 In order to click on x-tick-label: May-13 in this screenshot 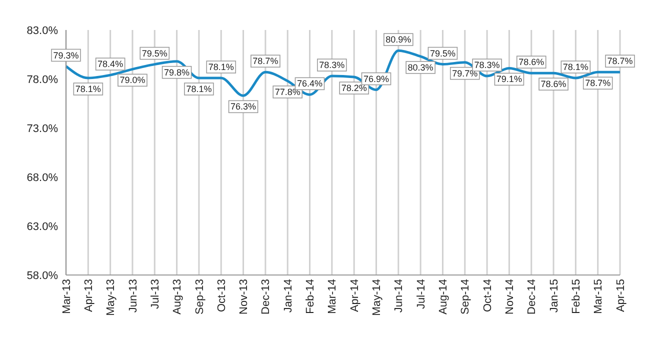, I will do `click(111, 297)`.